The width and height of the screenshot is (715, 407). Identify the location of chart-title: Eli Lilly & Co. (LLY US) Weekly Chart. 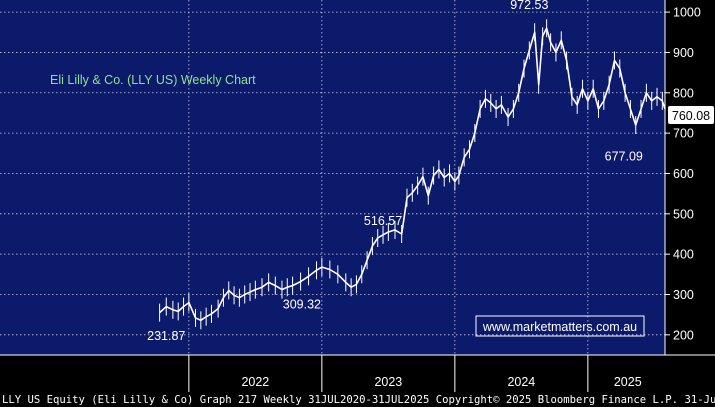
(153, 80).